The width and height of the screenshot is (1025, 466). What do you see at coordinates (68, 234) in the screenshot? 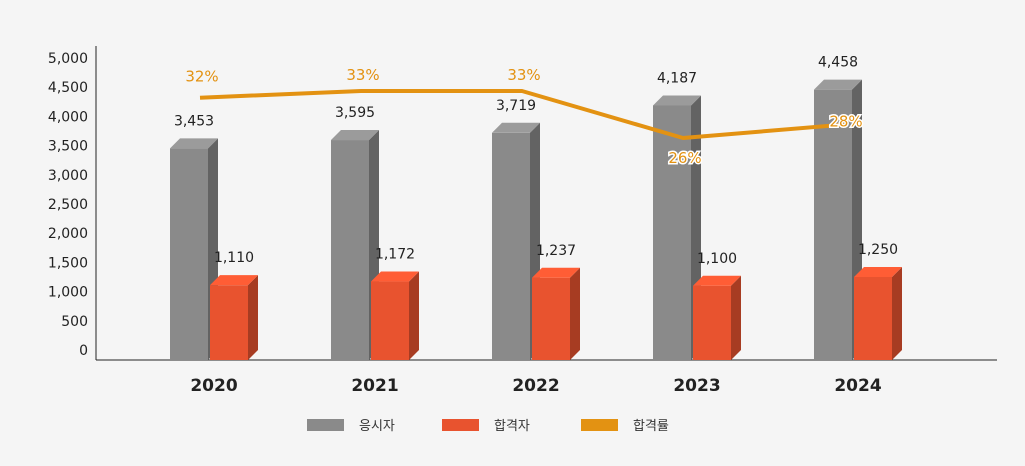
I see `y-tick-label: 2,000` at bounding box center [68, 234].